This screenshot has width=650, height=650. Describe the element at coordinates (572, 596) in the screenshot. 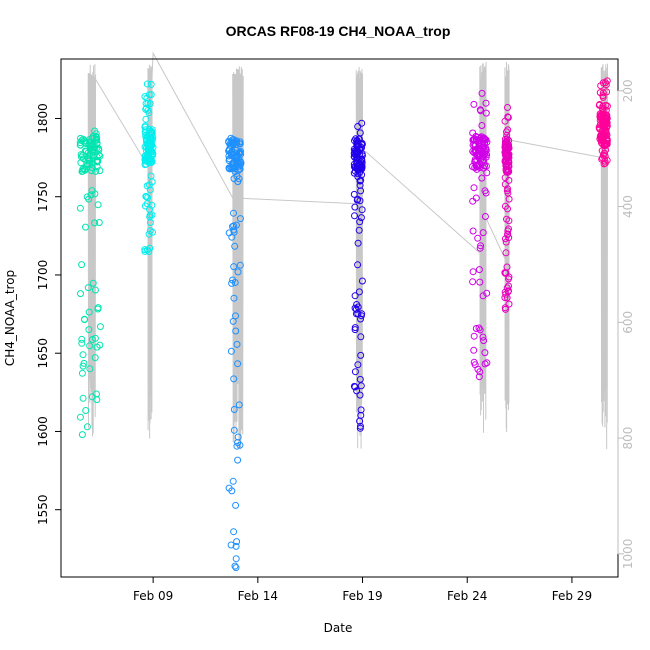

I see `x-tick-label: Feb 29` at that location.